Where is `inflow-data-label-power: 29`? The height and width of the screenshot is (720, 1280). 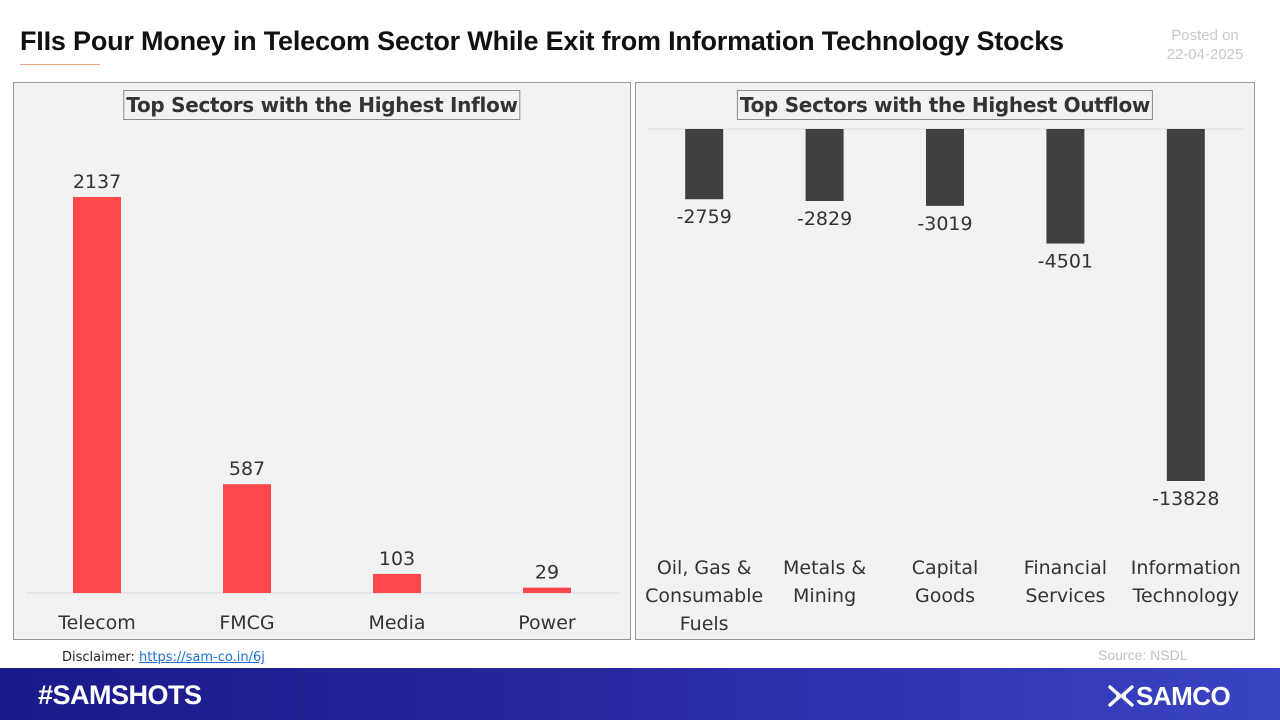 inflow-data-label-power: 29 is located at coordinates (547, 573).